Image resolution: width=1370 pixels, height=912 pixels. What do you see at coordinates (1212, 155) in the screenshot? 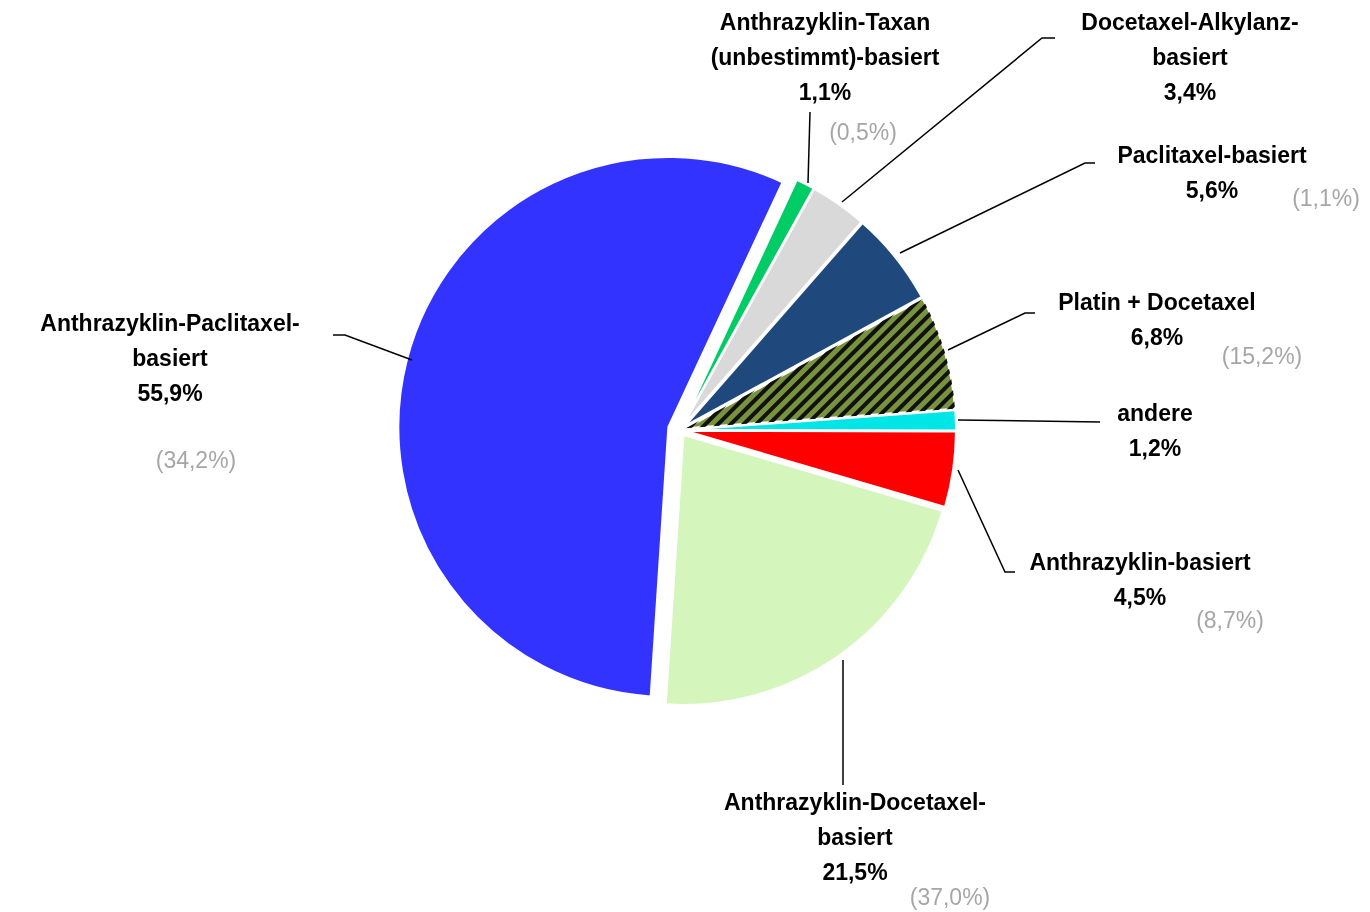
I see `slice-label: Paclitaxel-basiert` at bounding box center [1212, 155].